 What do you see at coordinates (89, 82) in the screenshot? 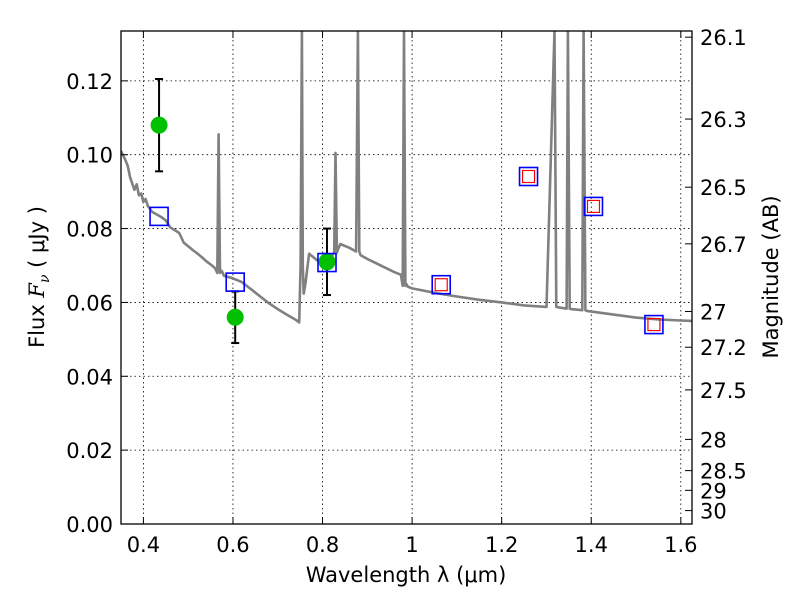
I see `y-tick-label: 0.12` at bounding box center [89, 82].